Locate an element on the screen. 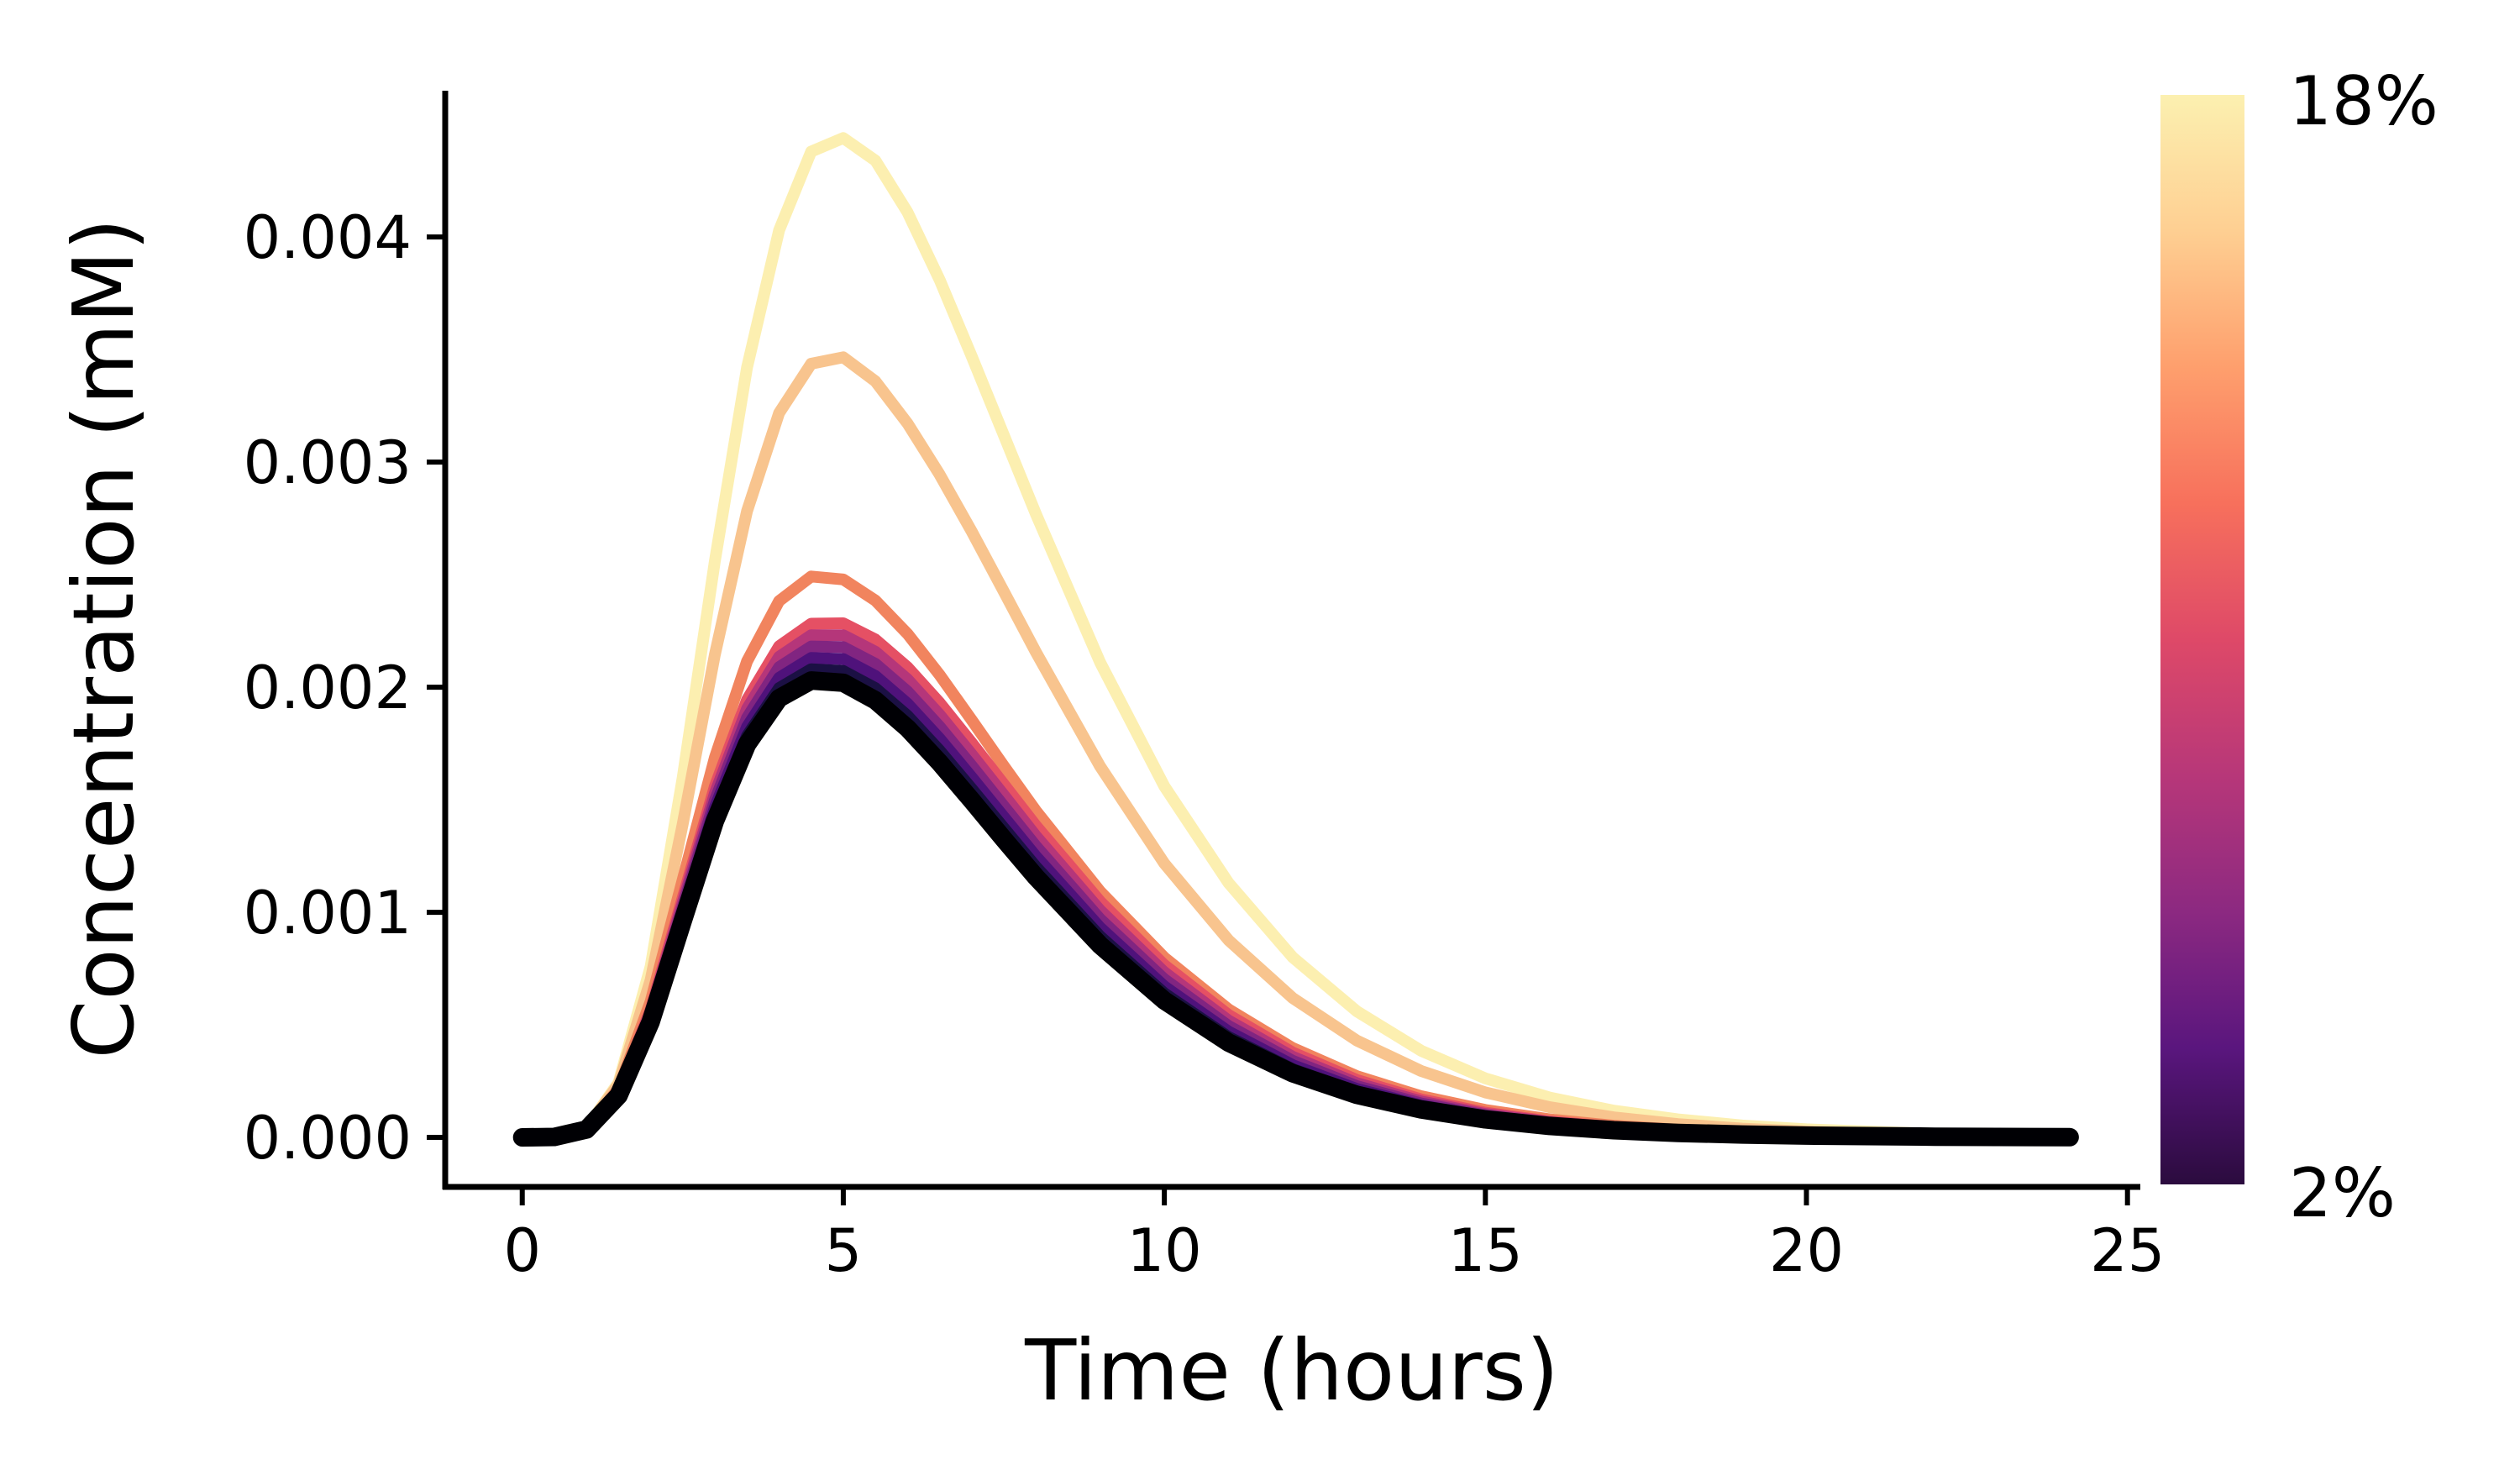 This screenshot has width=2520, height=1470. x-tick-label: 20 is located at coordinates (1806, 1250).